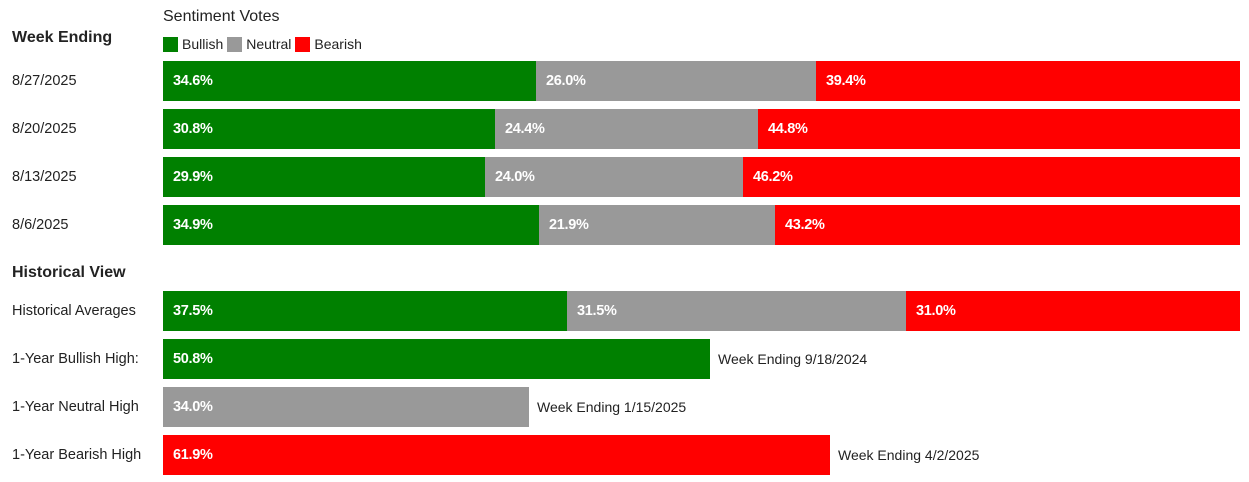  What do you see at coordinates (77, 455) in the screenshot?
I see `high-row-2-label: 1-Year Bearish High` at bounding box center [77, 455].